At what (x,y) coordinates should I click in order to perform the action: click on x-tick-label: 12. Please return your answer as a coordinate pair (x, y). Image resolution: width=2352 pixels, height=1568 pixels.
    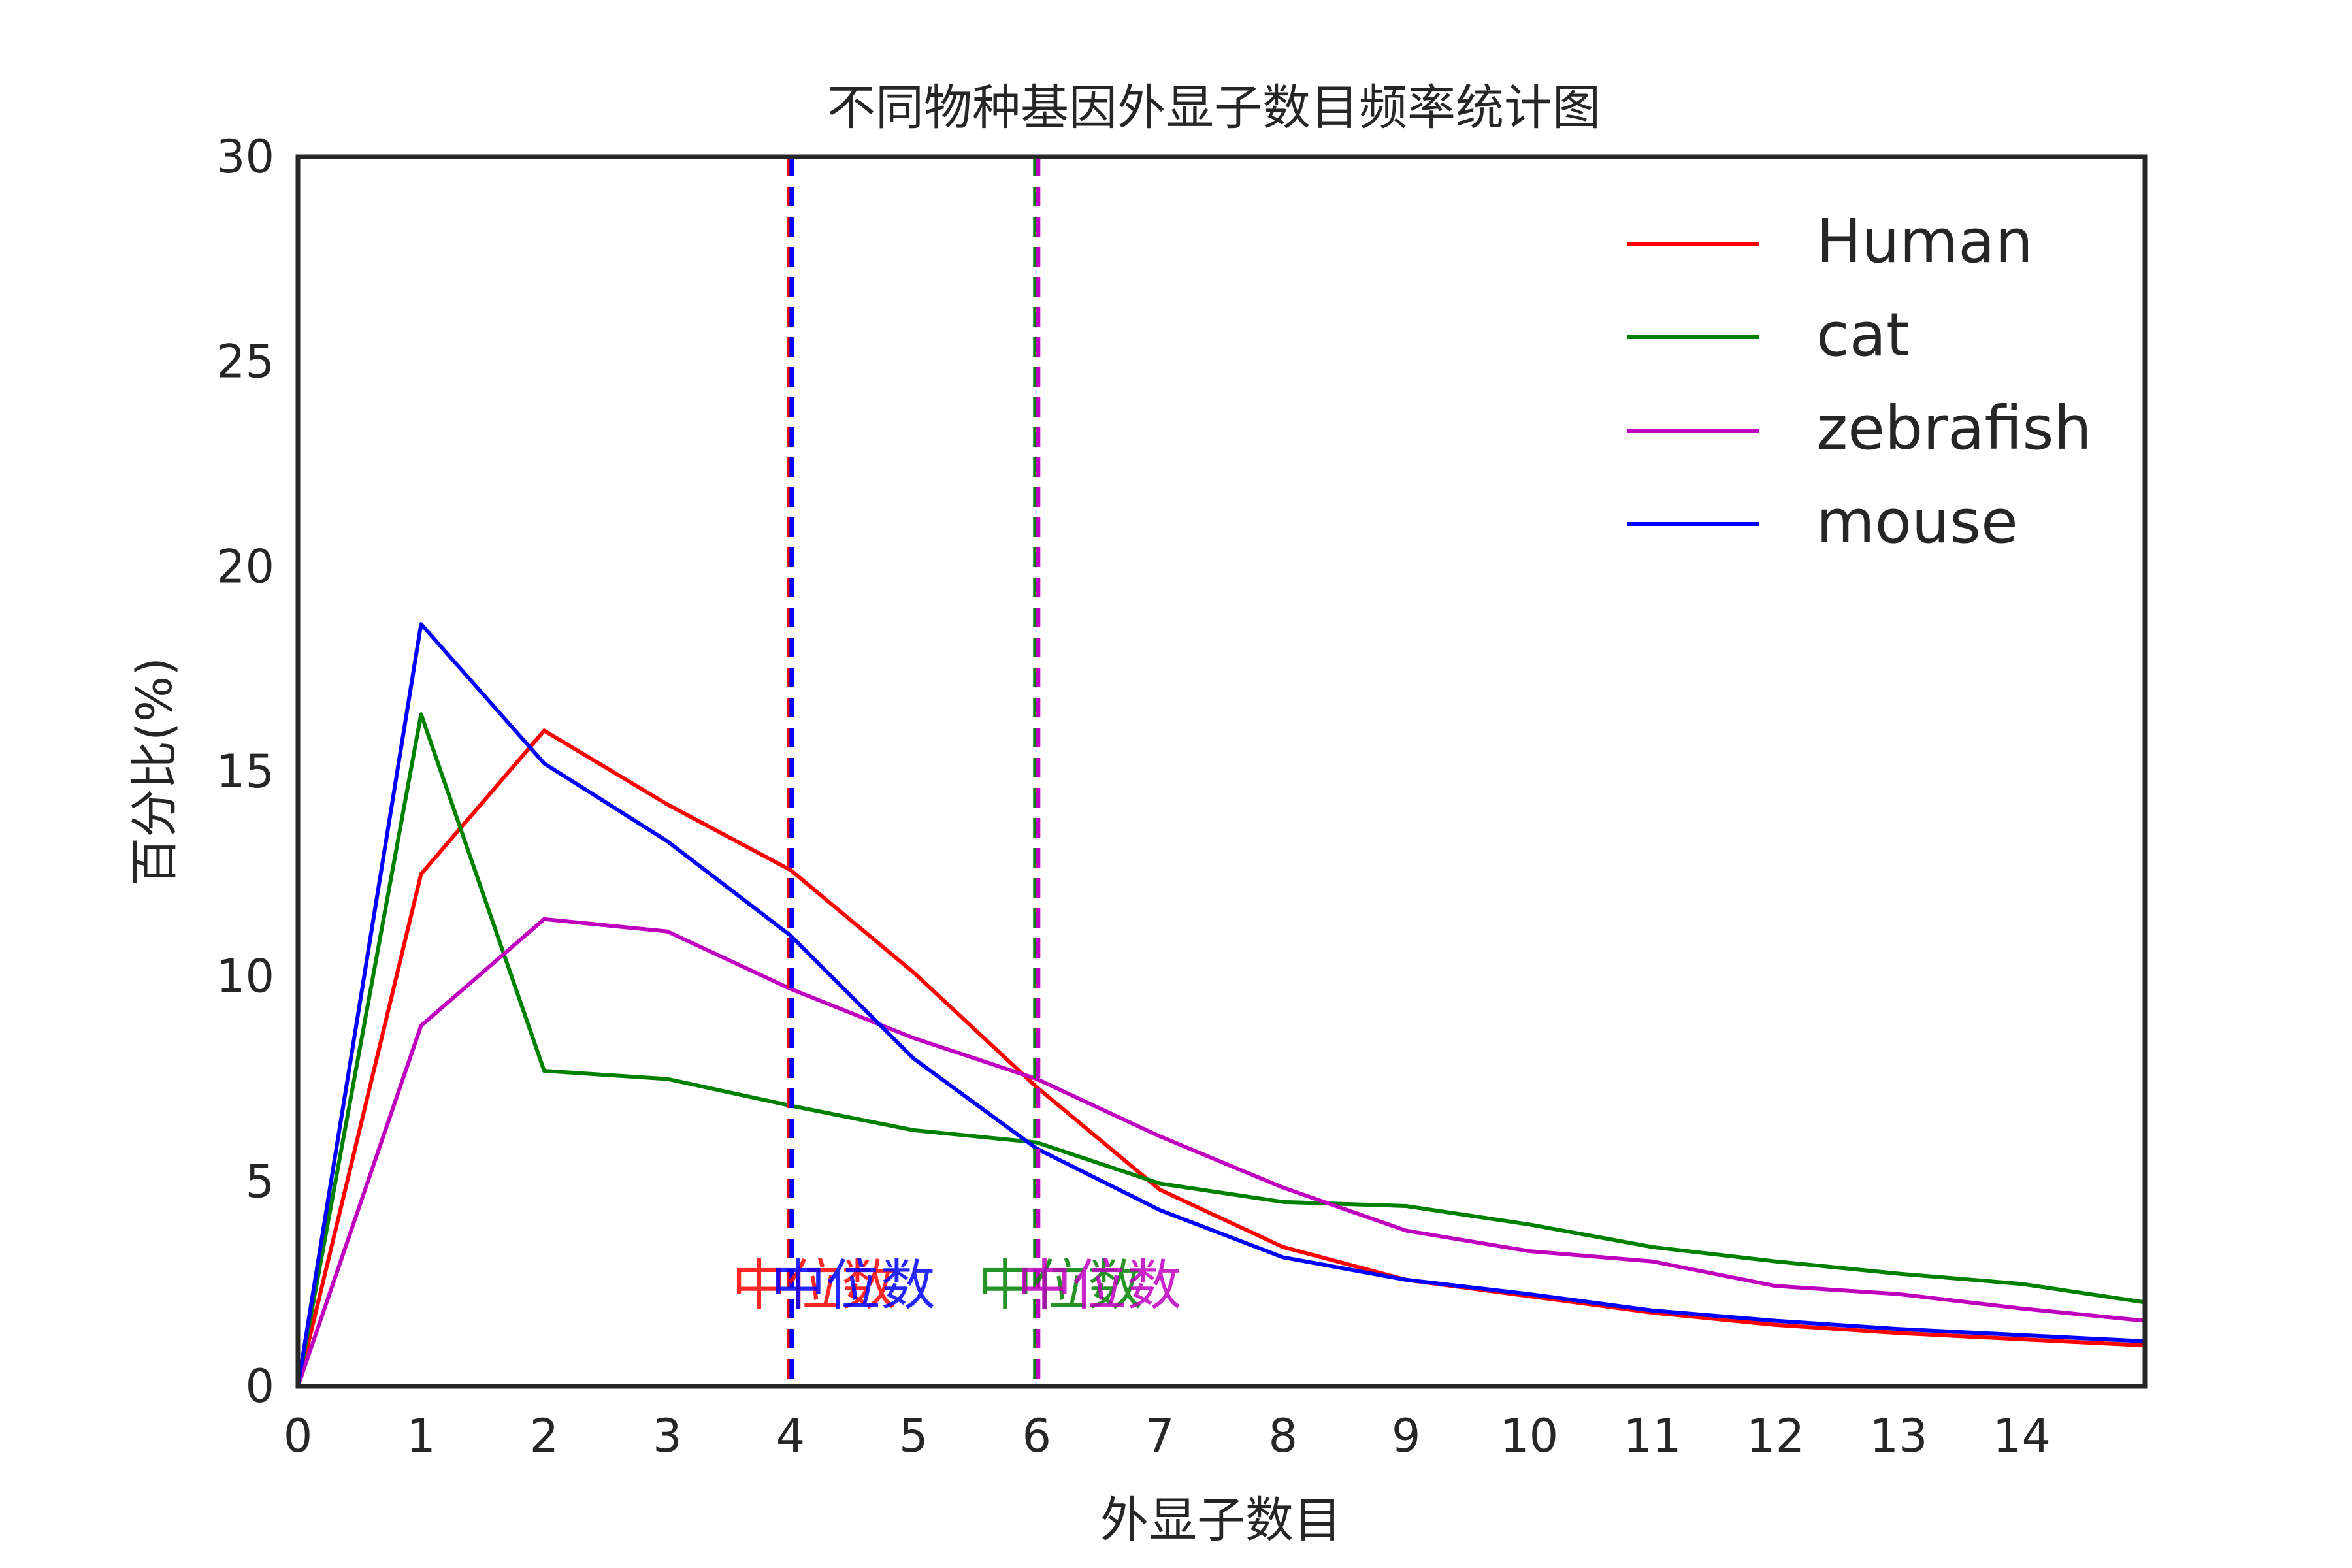
    Looking at the image, I should click on (1775, 1436).